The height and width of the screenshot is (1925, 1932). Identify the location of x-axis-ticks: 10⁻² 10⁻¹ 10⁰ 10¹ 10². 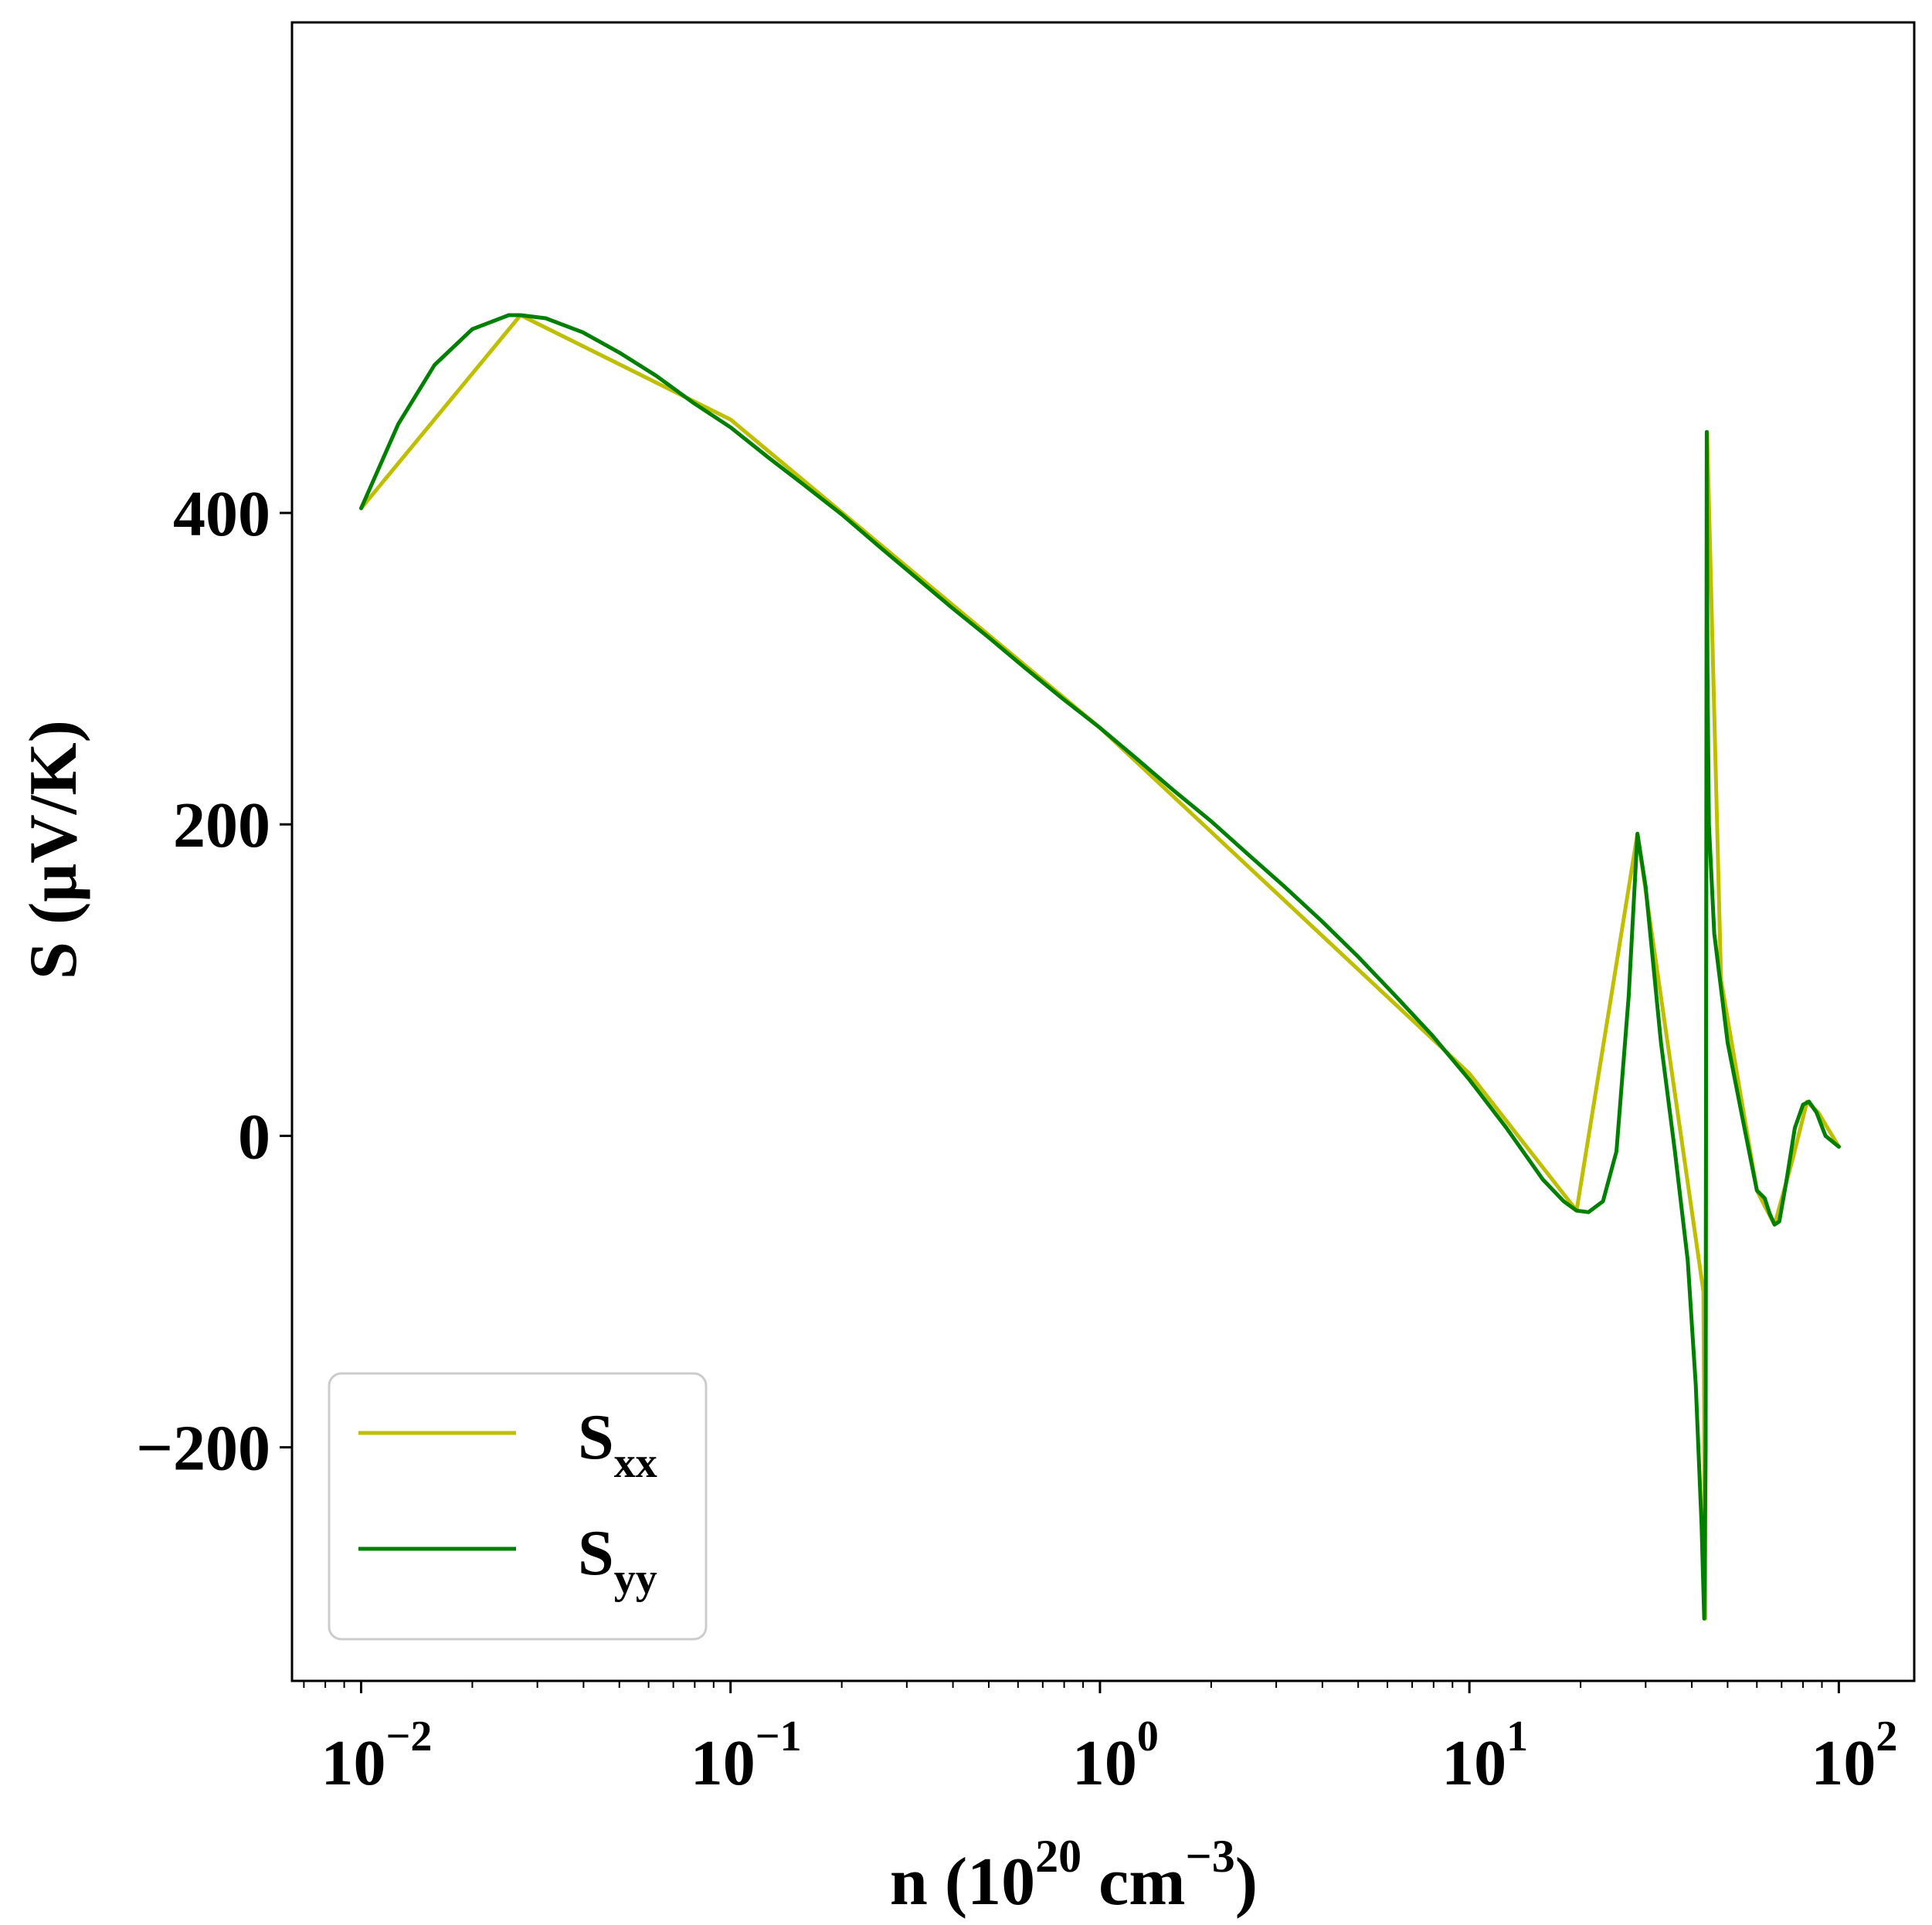
(1100, 1740).